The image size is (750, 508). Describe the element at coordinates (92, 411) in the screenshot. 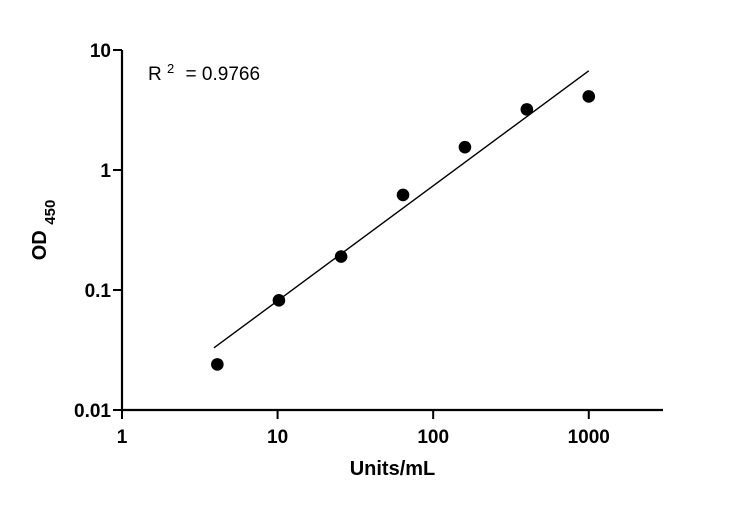

I see `y-tick-label-0: 0.01` at that location.